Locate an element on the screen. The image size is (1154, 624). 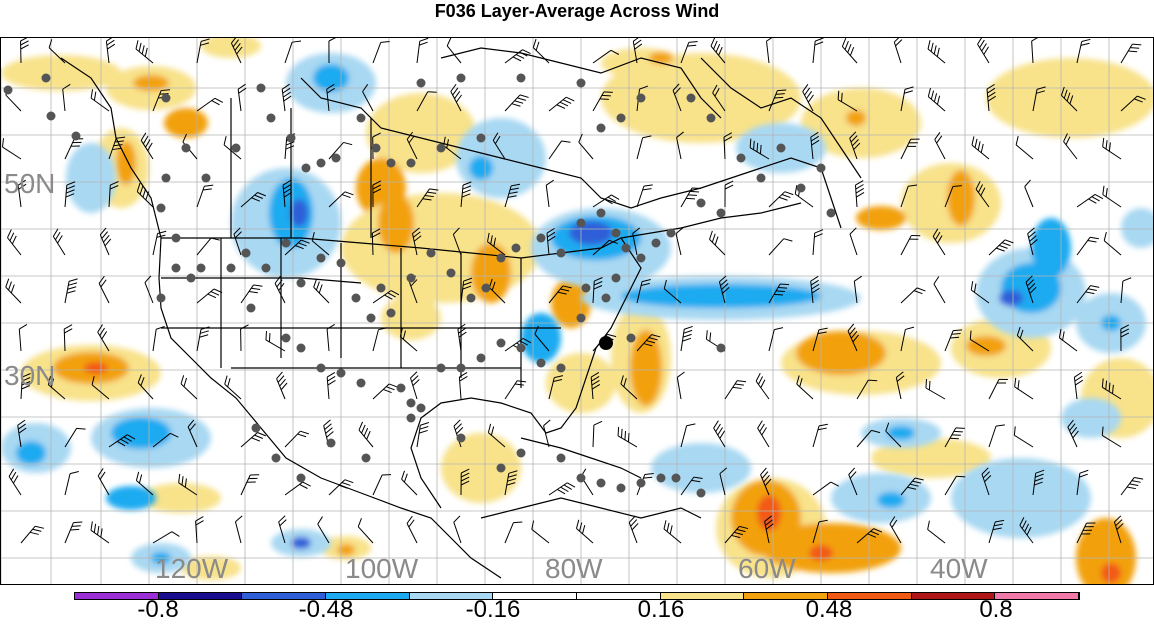
colorbar-label: 0.16 is located at coordinates (661, 610).